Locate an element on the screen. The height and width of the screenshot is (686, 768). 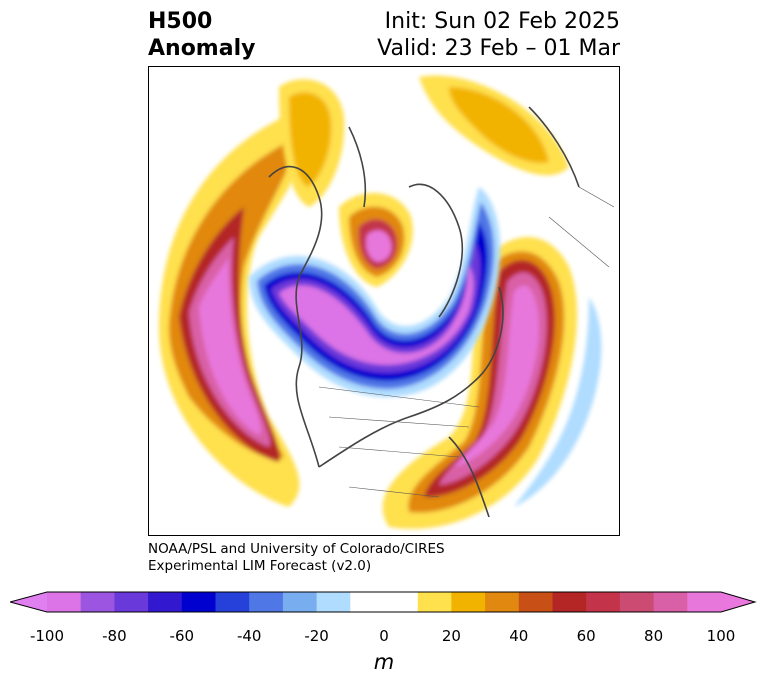
colorbar-outline is located at coordinates (383, 602).